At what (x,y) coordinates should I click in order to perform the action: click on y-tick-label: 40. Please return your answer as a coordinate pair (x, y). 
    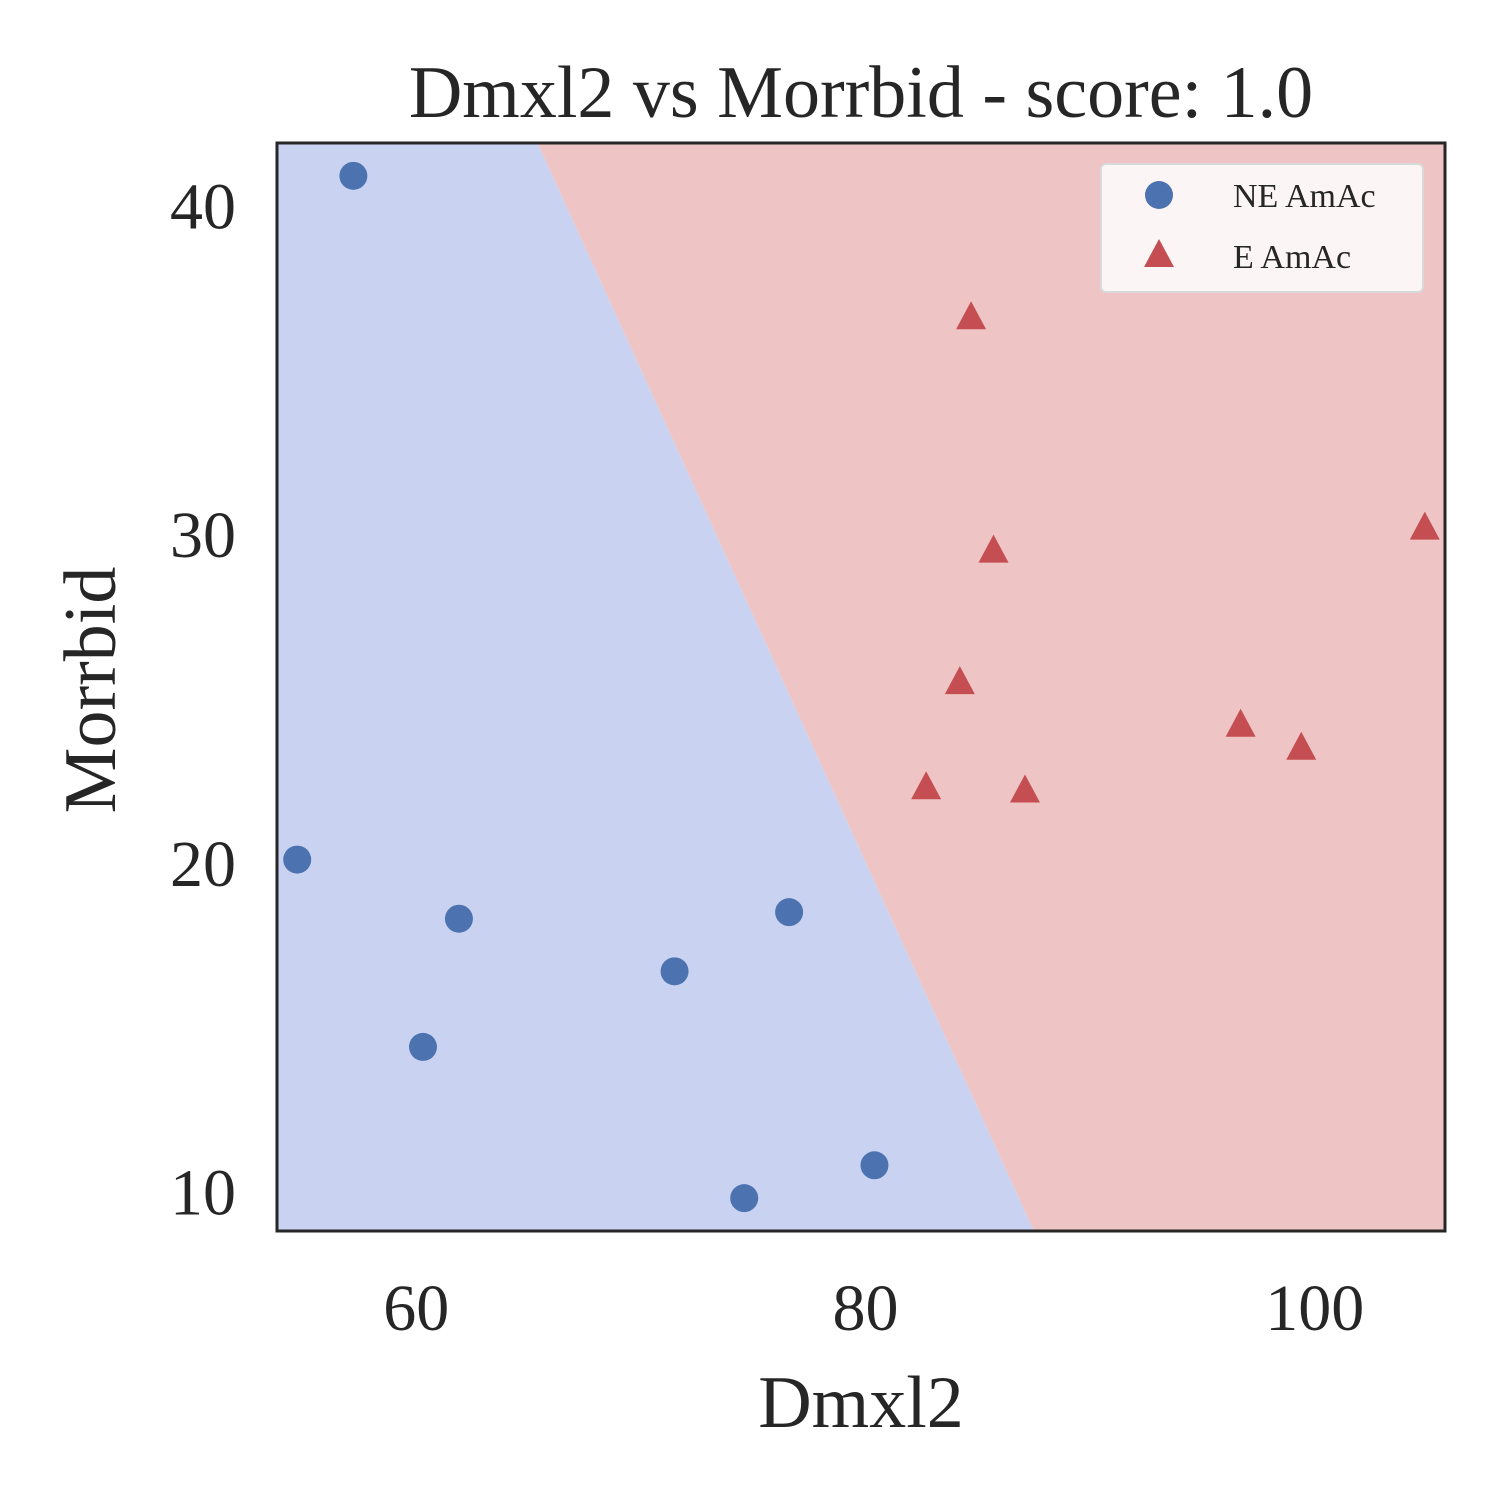
    Looking at the image, I should click on (203, 206).